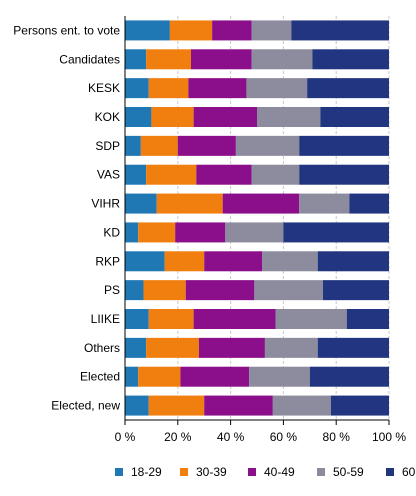 This screenshot has width=416, height=496. Describe the element at coordinates (105, 319) in the screenshot. I see `category-label: LIIKE` at that location.